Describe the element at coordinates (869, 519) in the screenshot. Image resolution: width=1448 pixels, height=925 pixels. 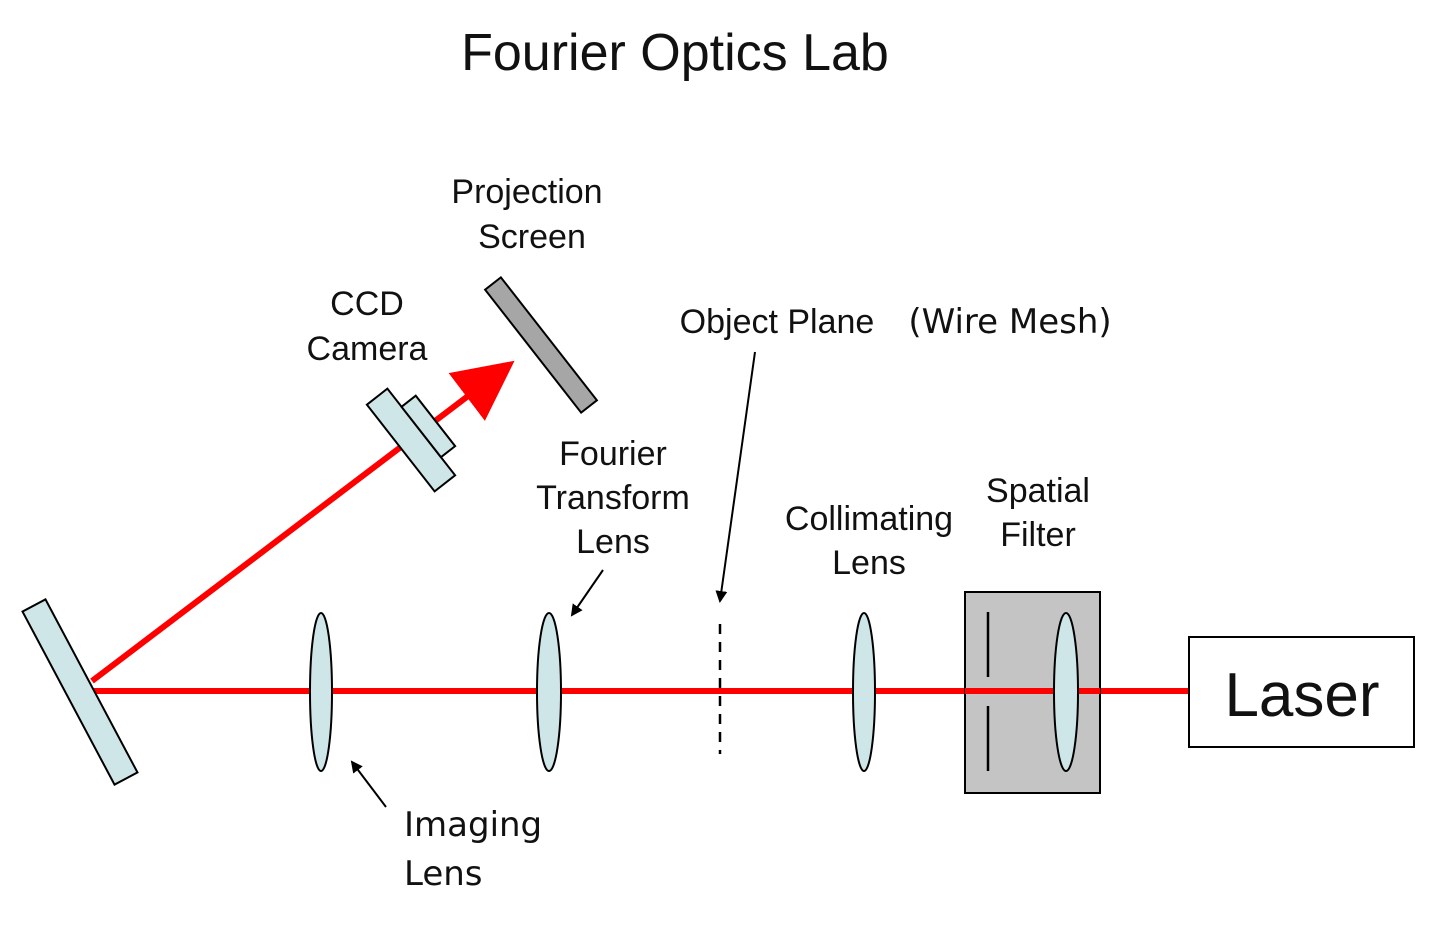
I see `collimating-lens-label-line1: Collimating` at that location.